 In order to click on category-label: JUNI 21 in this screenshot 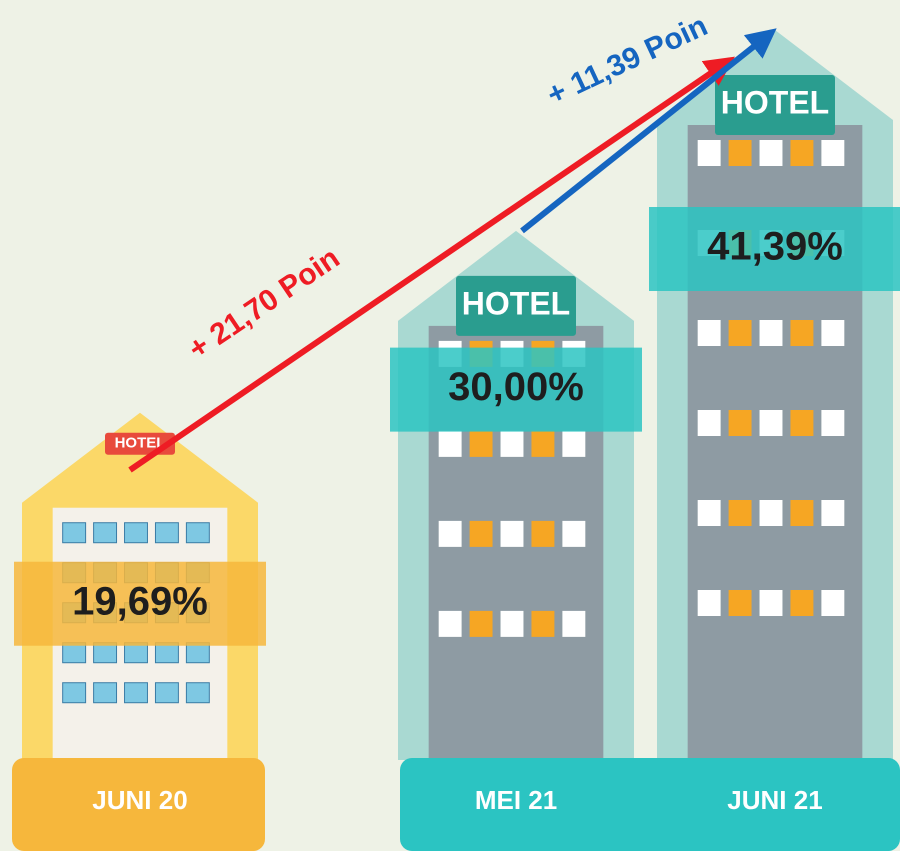, I will do `click(774, 800)`.